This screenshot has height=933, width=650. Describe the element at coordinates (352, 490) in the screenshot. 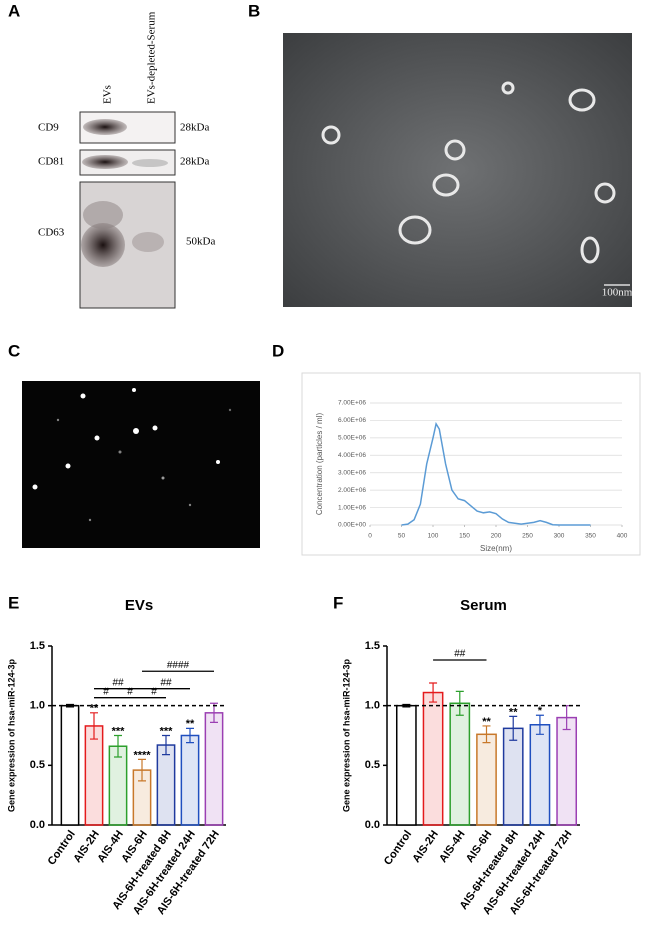

I see `y-tick-label: 2.00E+06` at that location.